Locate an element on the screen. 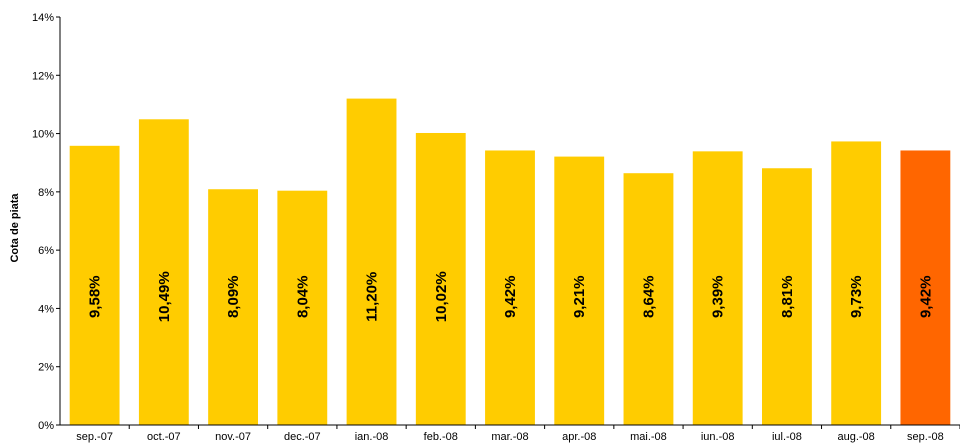 This screenshot has height=443, width=960. x-tick-label: nov.-07 is located at coordinates (233, 437).